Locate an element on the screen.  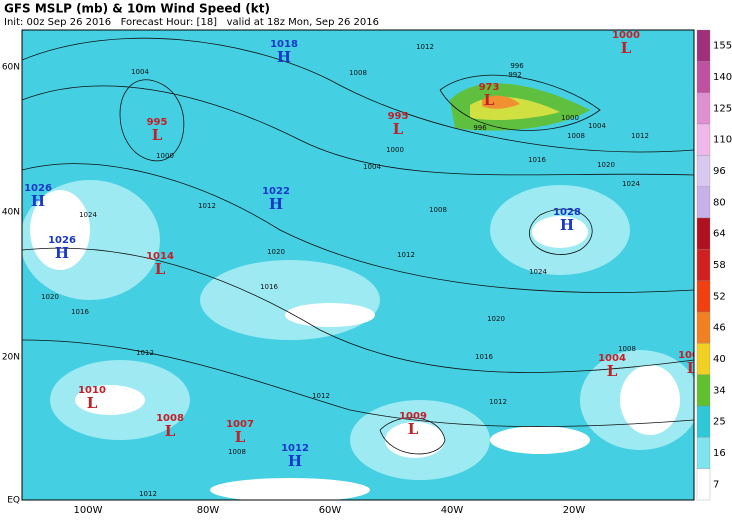
center-value: 1022 is located at coordinates (276, 191).